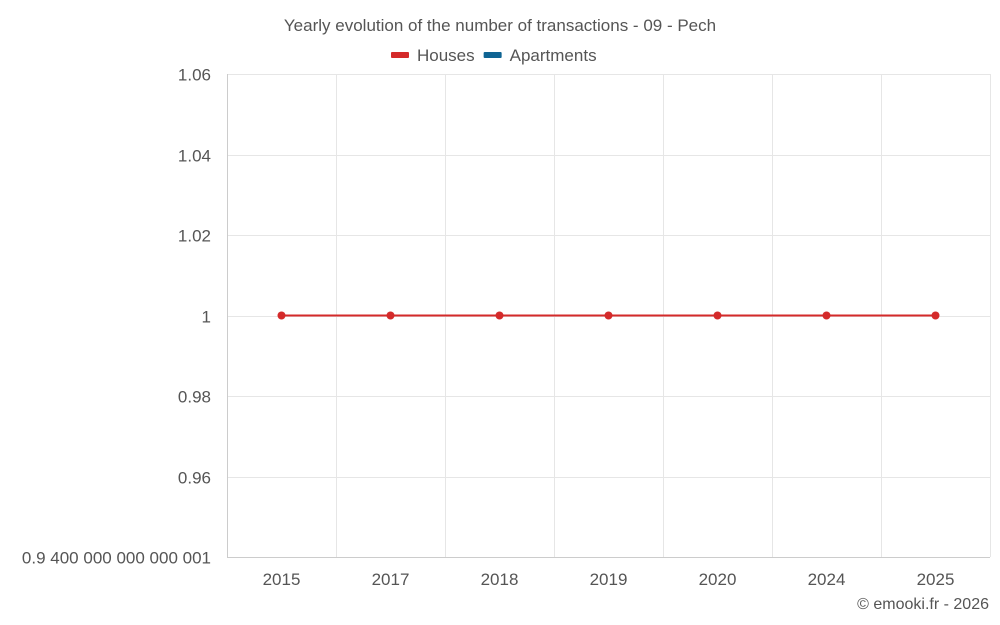 Image resolution: width=1000 pixels, height=625 pixels. What do you see at coordinates (446, 55) in the screenshot?
I see `legend-label: Houses` at bounding box center [446, 55].